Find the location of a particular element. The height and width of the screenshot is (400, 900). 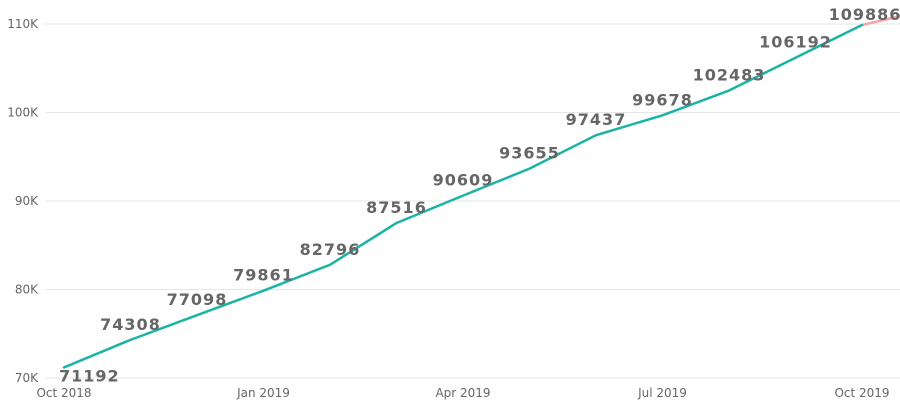

x-tick-label: Oct 2019 is located at coordinates (861, 393).